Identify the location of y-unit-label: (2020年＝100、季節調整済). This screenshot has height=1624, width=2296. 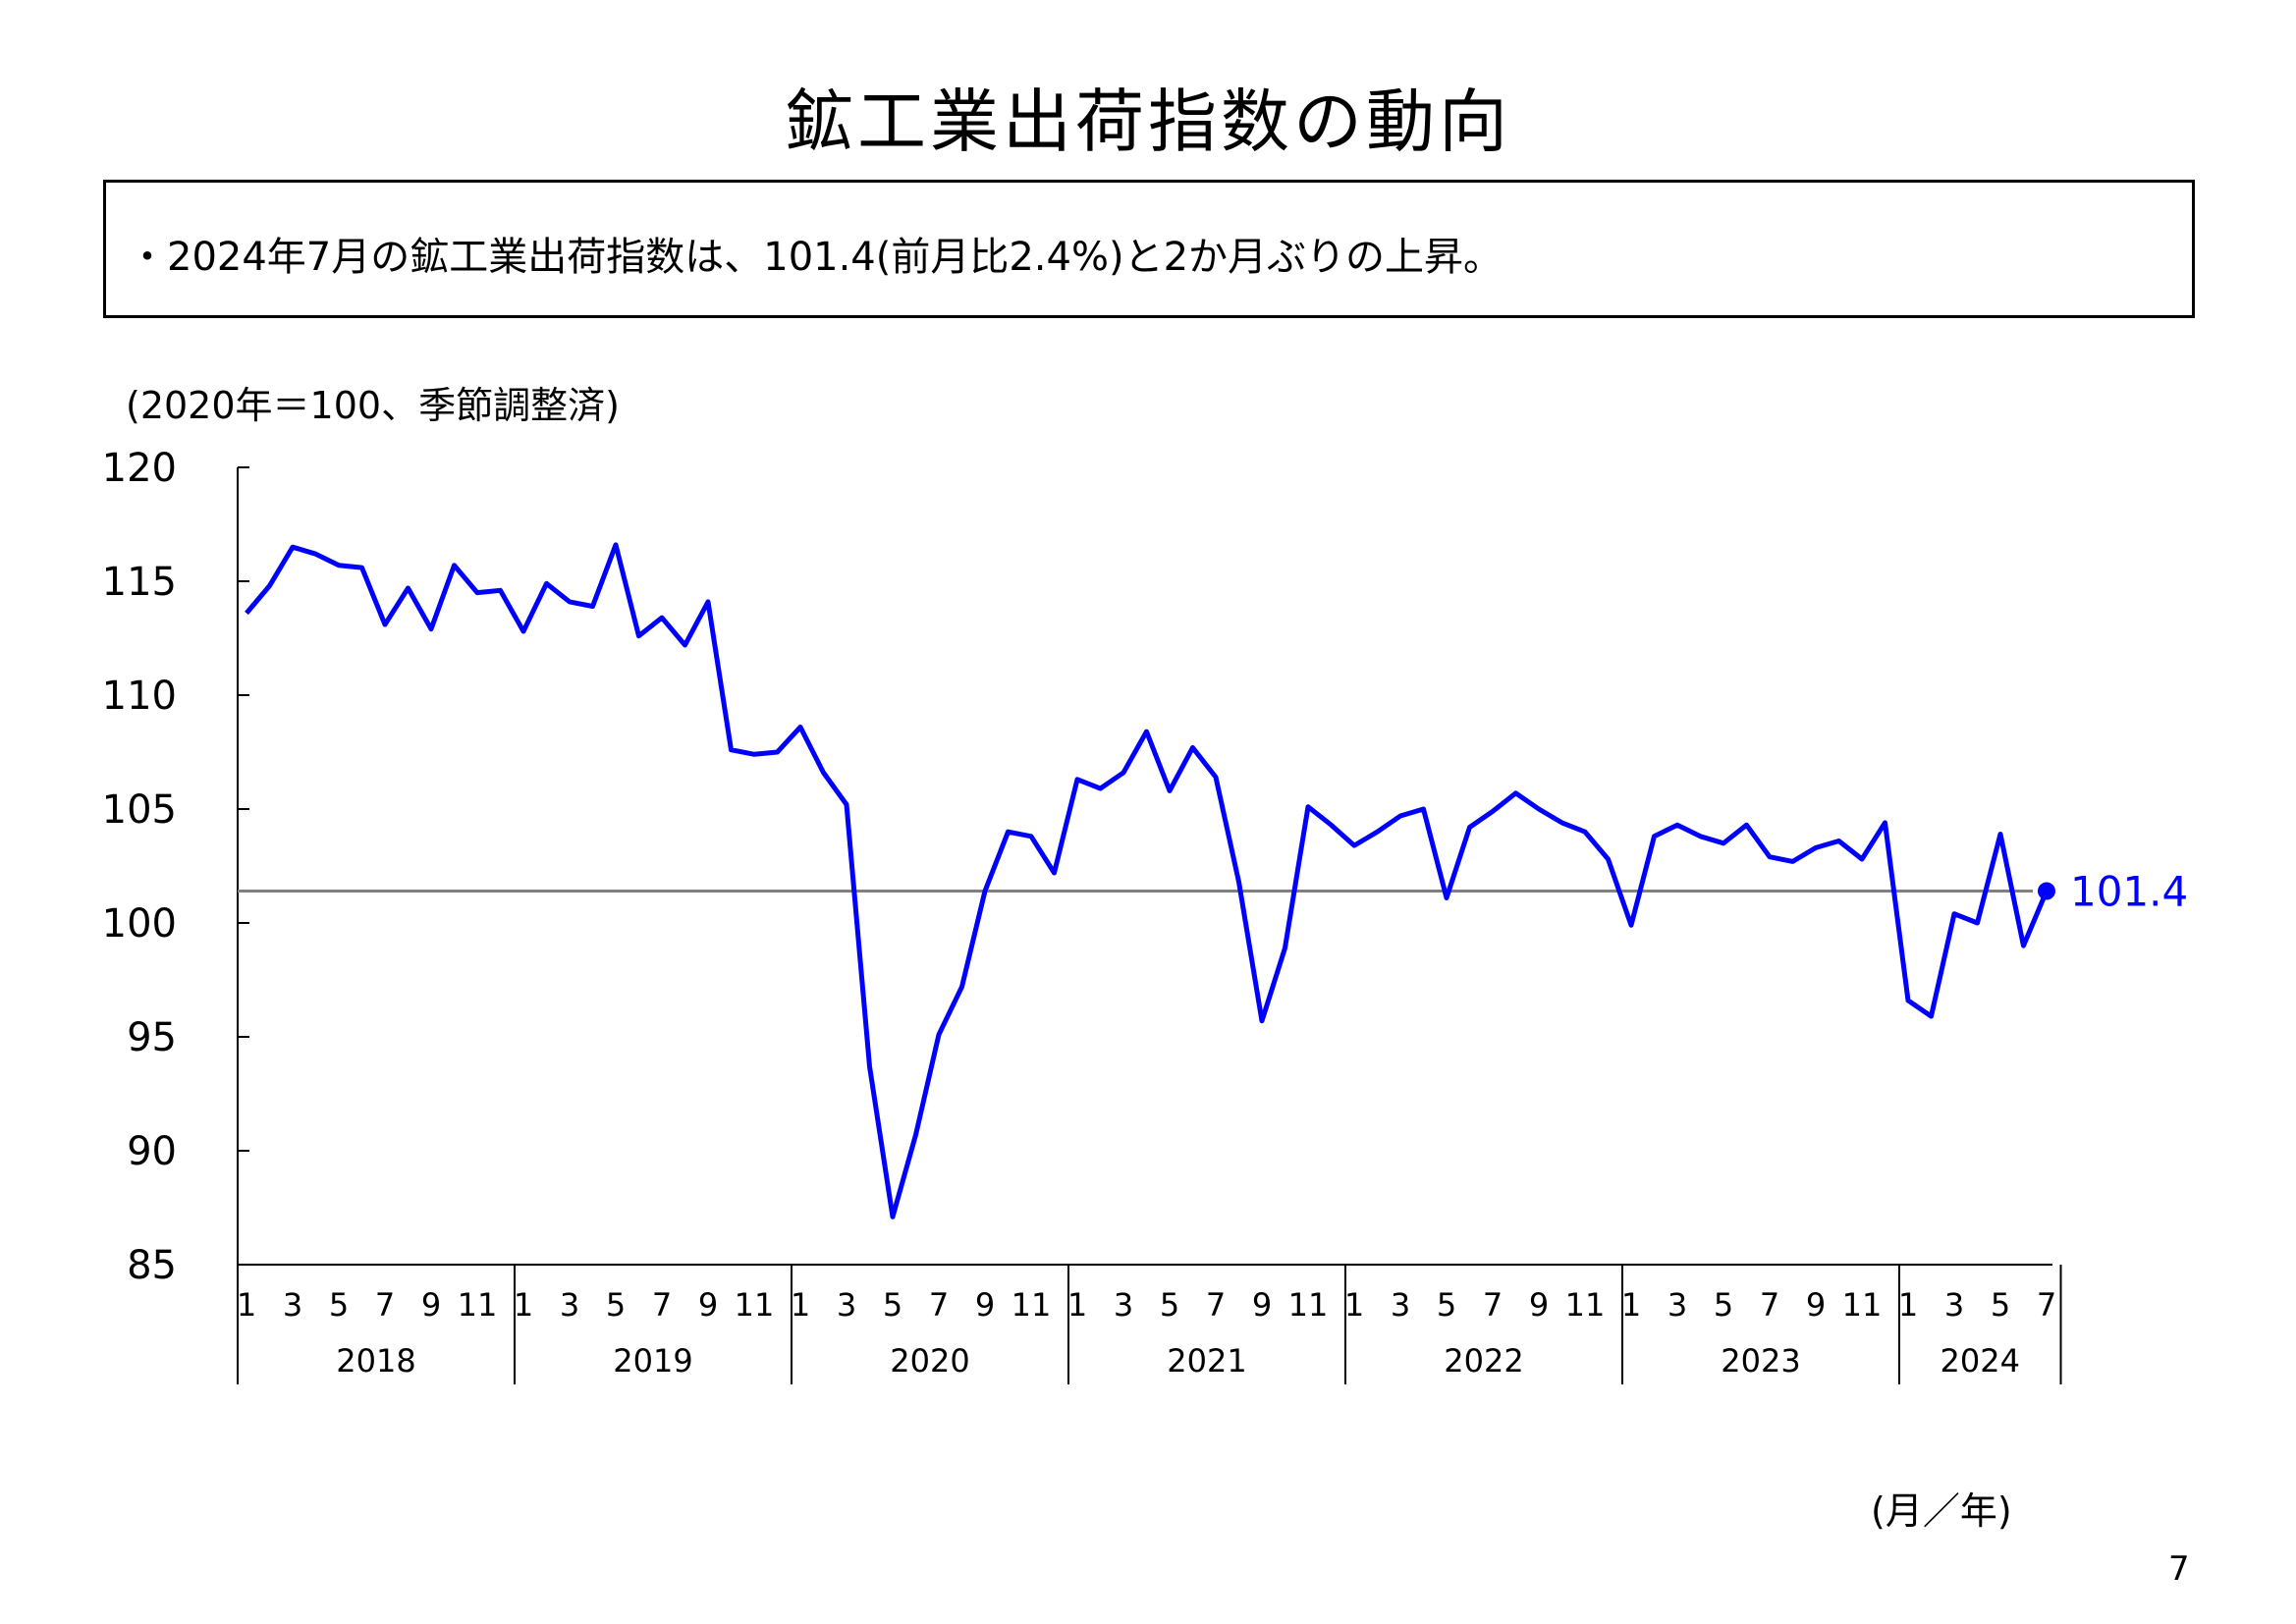
(373, 405).